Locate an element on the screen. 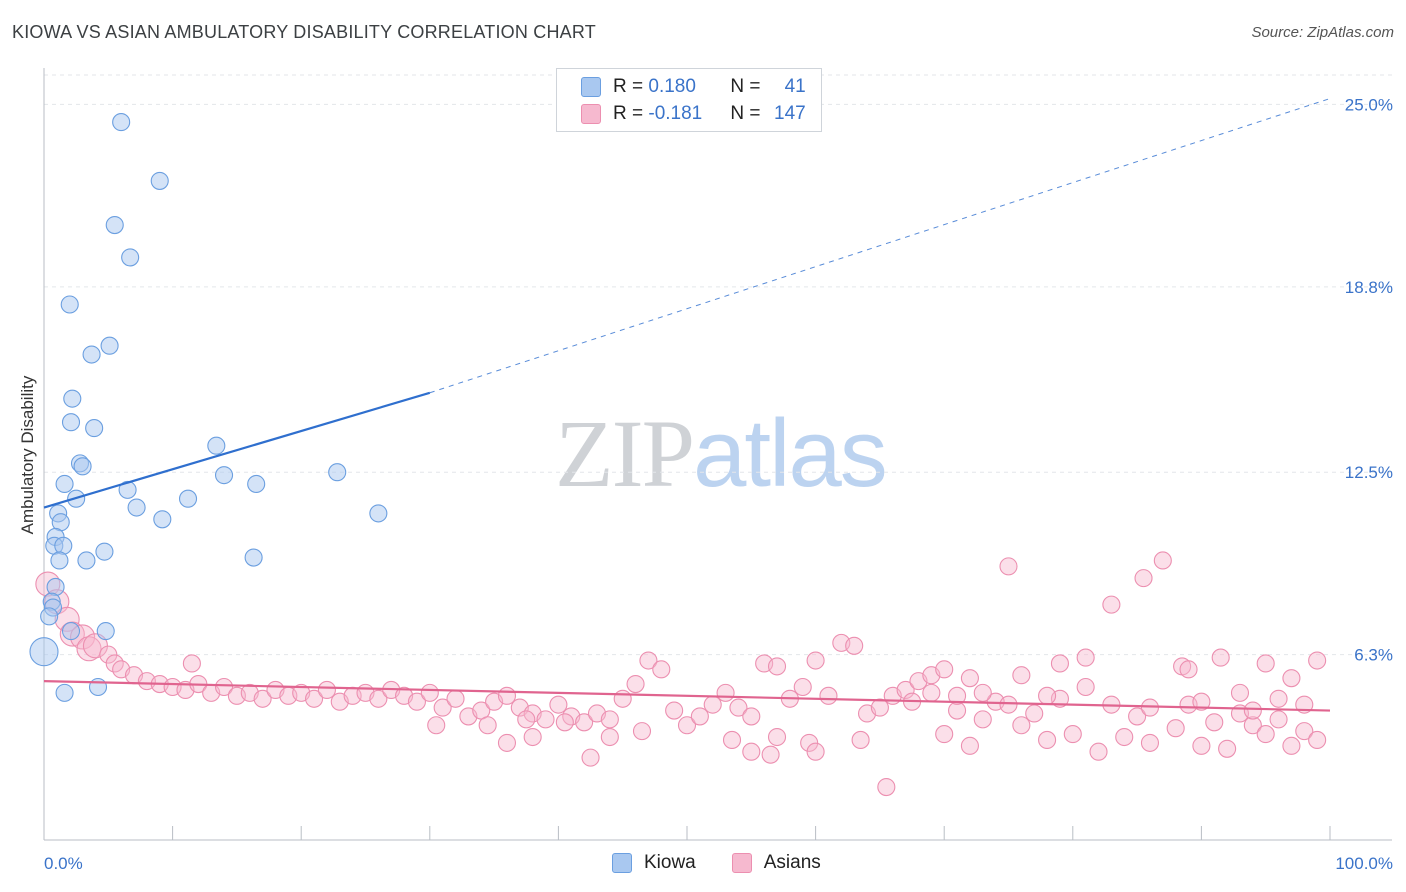  watermark: ZIPatlas is located at coordinates (721, 453).